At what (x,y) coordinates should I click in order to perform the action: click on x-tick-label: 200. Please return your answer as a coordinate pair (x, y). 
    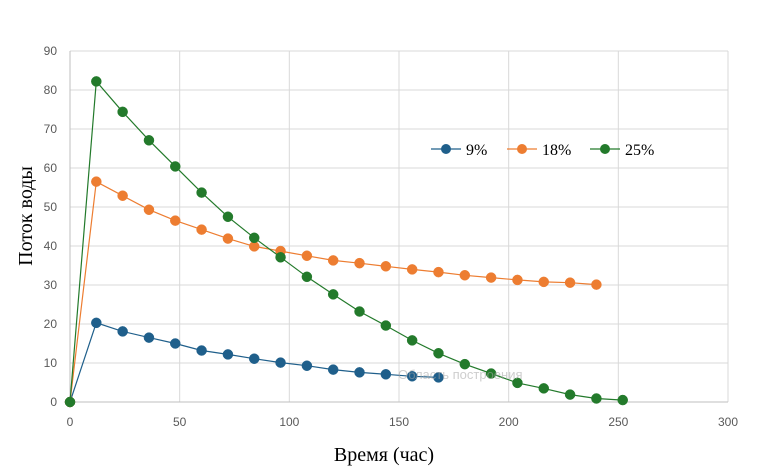
    Looking at the image, I should click on (509, 422).